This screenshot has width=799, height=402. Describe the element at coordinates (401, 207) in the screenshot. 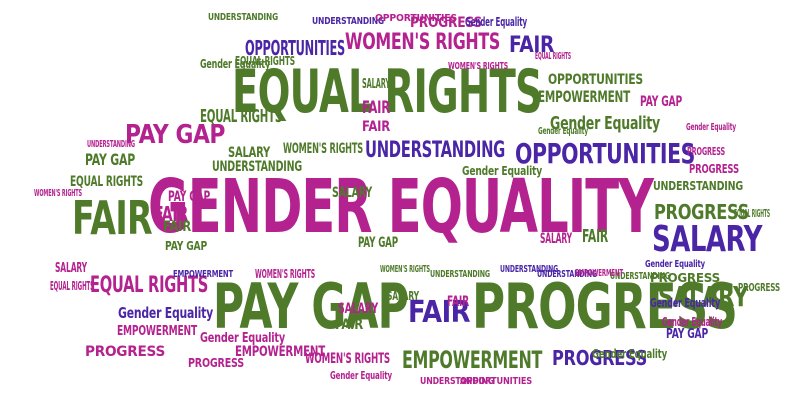

I see `word-gender-equality: GENDER EQUALITY` at that location.